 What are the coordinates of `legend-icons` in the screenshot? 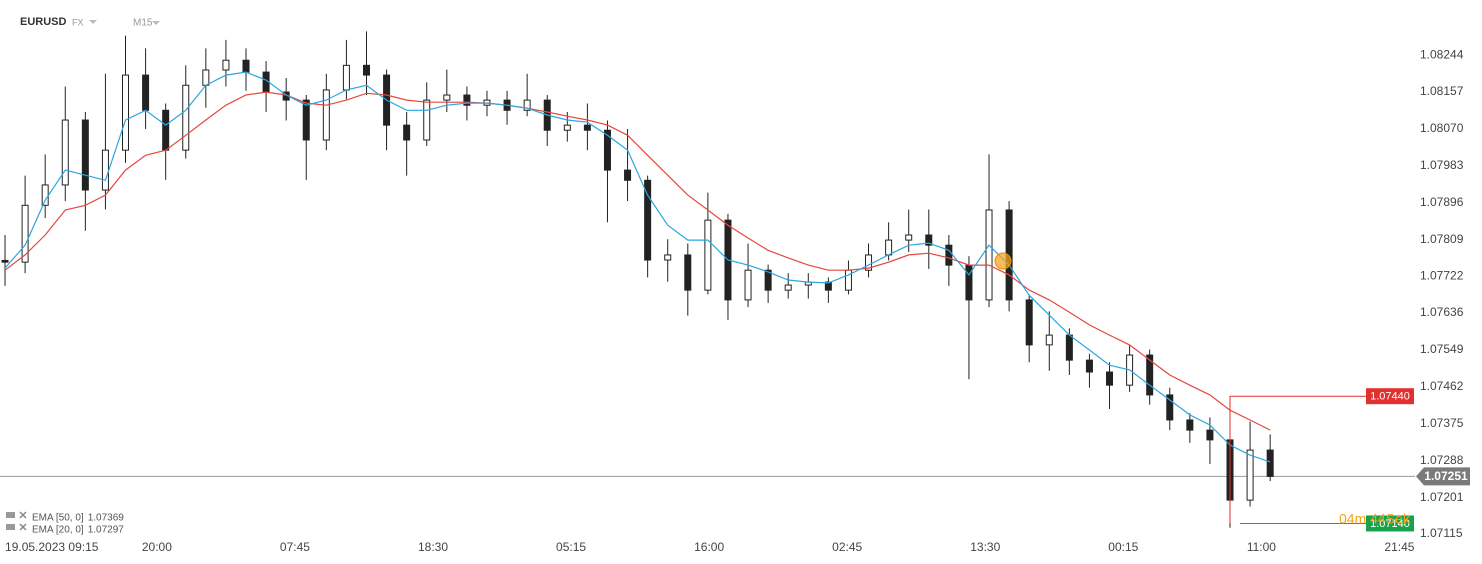 It's located at (16, 521).